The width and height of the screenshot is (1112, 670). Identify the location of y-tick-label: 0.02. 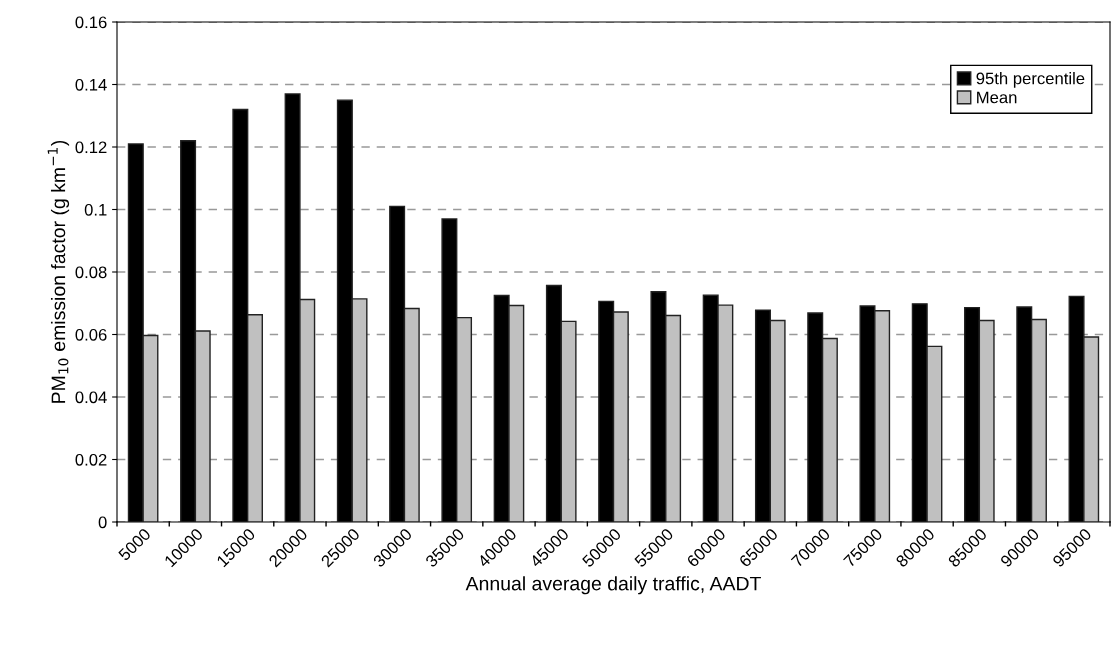
(91, 459).